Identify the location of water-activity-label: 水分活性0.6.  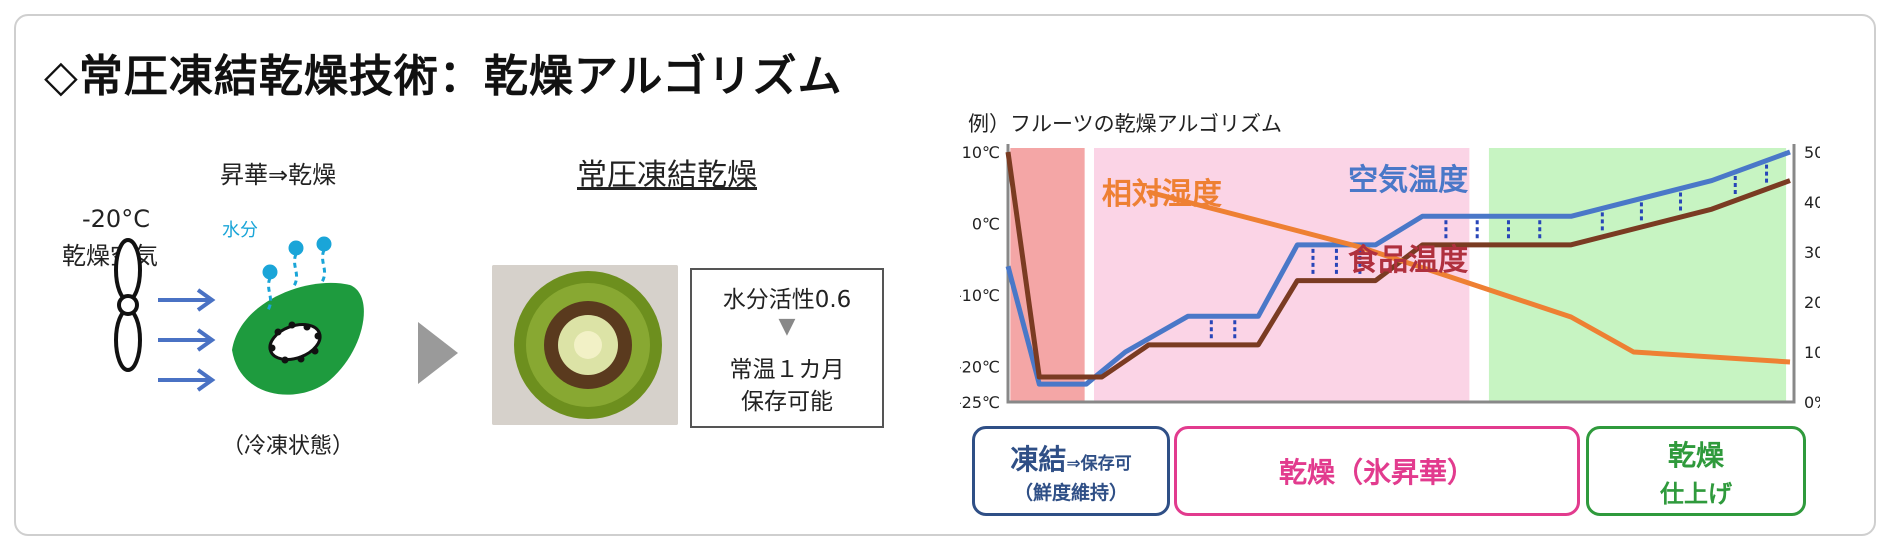
(787, 300).